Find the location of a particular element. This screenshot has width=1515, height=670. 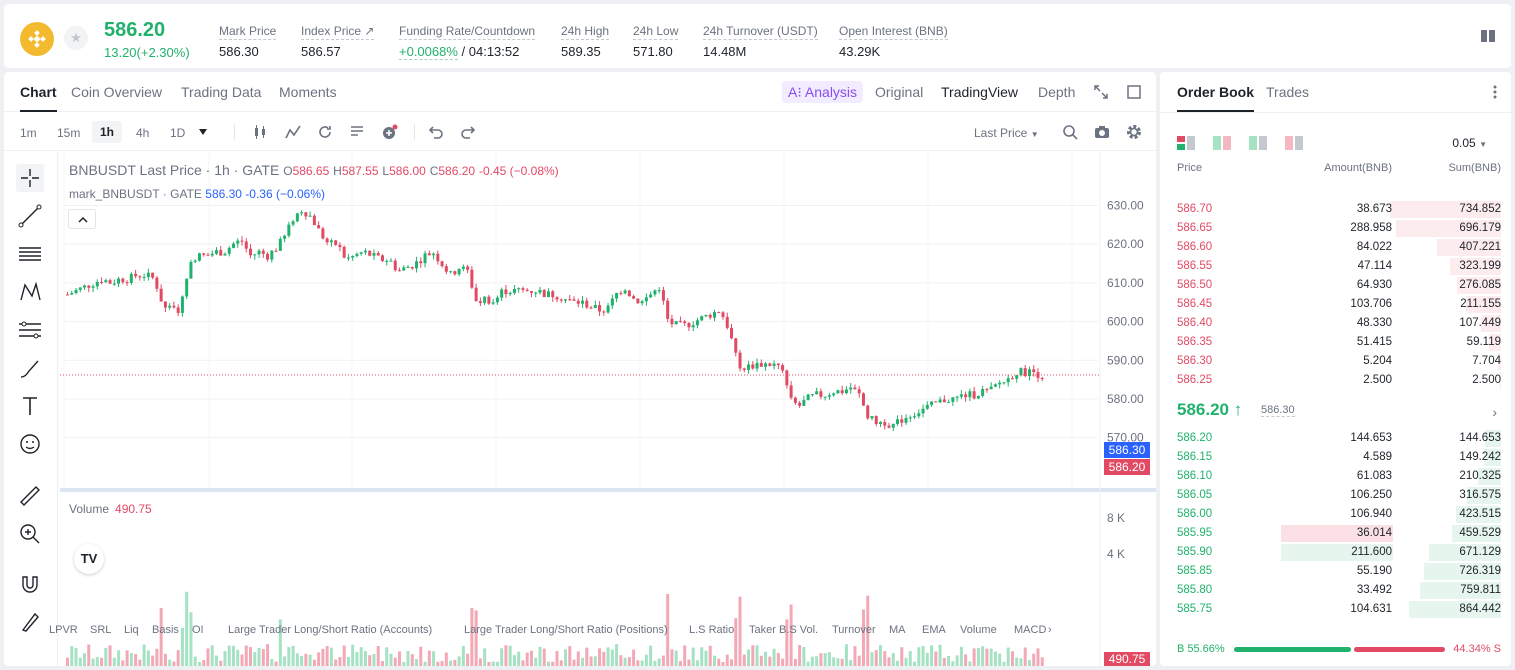

indicator-oi: OI is located at coordinates (198, 630).